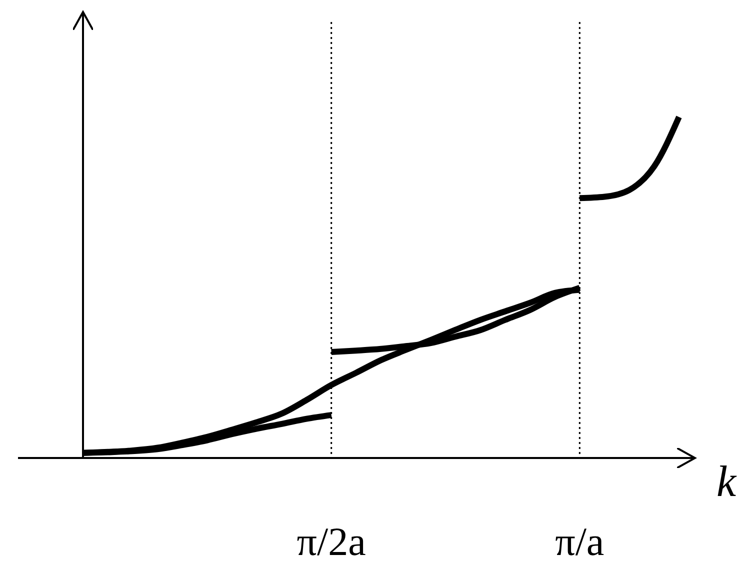 Image resolution: width=737 pixels, height=573 pixels. What do you see at coordinates (579, 541) in the screenshot?
I see `x-tick-label: π/a` at bounding box center [579, 541].